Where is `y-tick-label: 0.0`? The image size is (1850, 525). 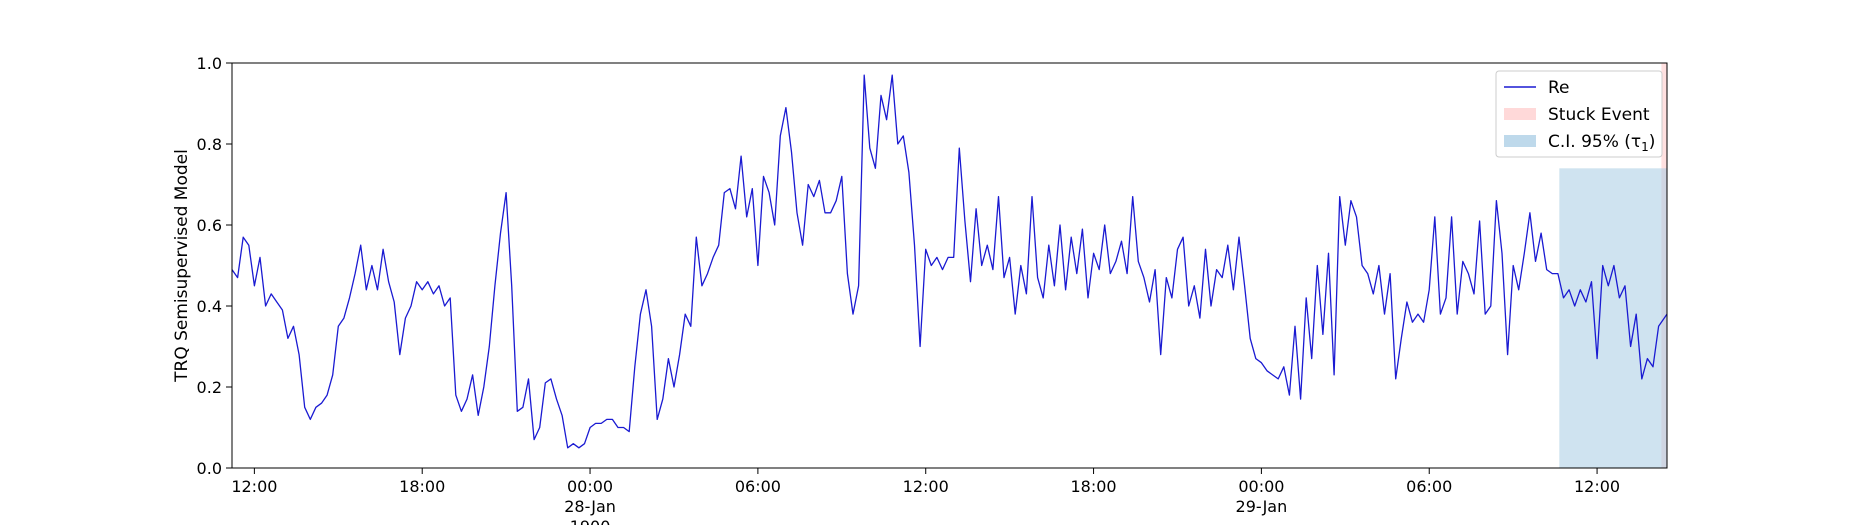
y-tick-label: 0.0 is located at coordinates (209, 468).